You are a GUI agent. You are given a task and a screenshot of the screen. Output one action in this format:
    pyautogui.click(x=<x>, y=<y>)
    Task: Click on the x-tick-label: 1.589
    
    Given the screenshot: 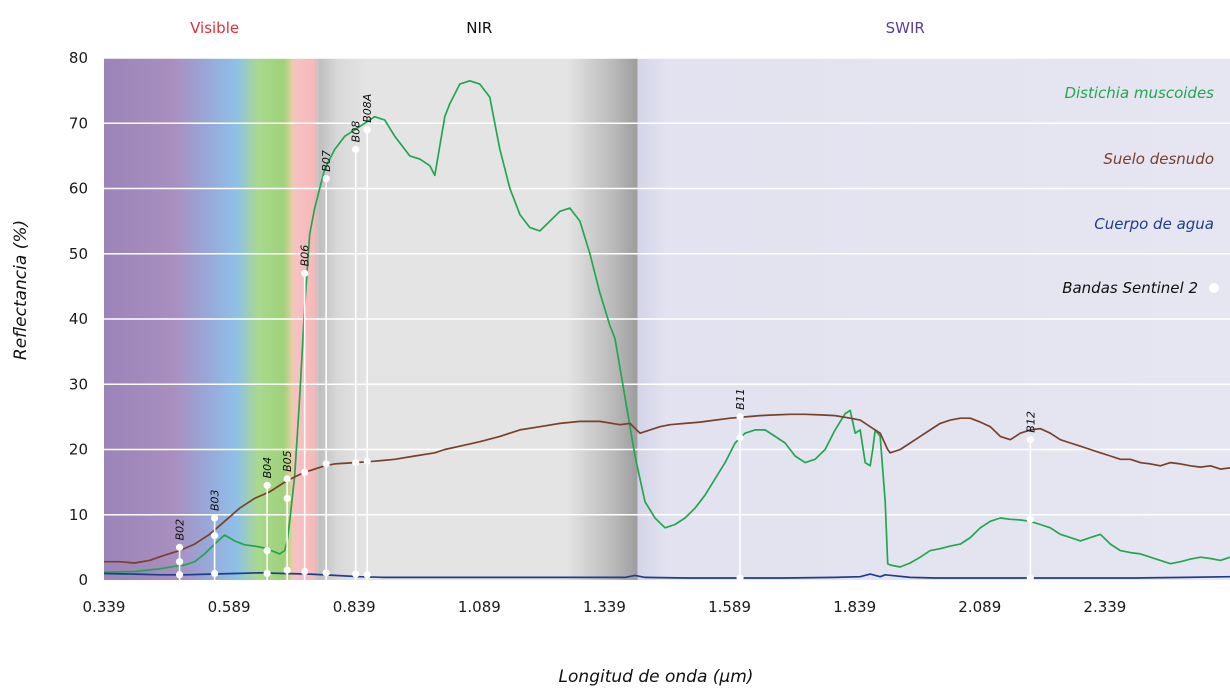 What is the action you would take?
    pyautogui.click(x=729, y=607)
    